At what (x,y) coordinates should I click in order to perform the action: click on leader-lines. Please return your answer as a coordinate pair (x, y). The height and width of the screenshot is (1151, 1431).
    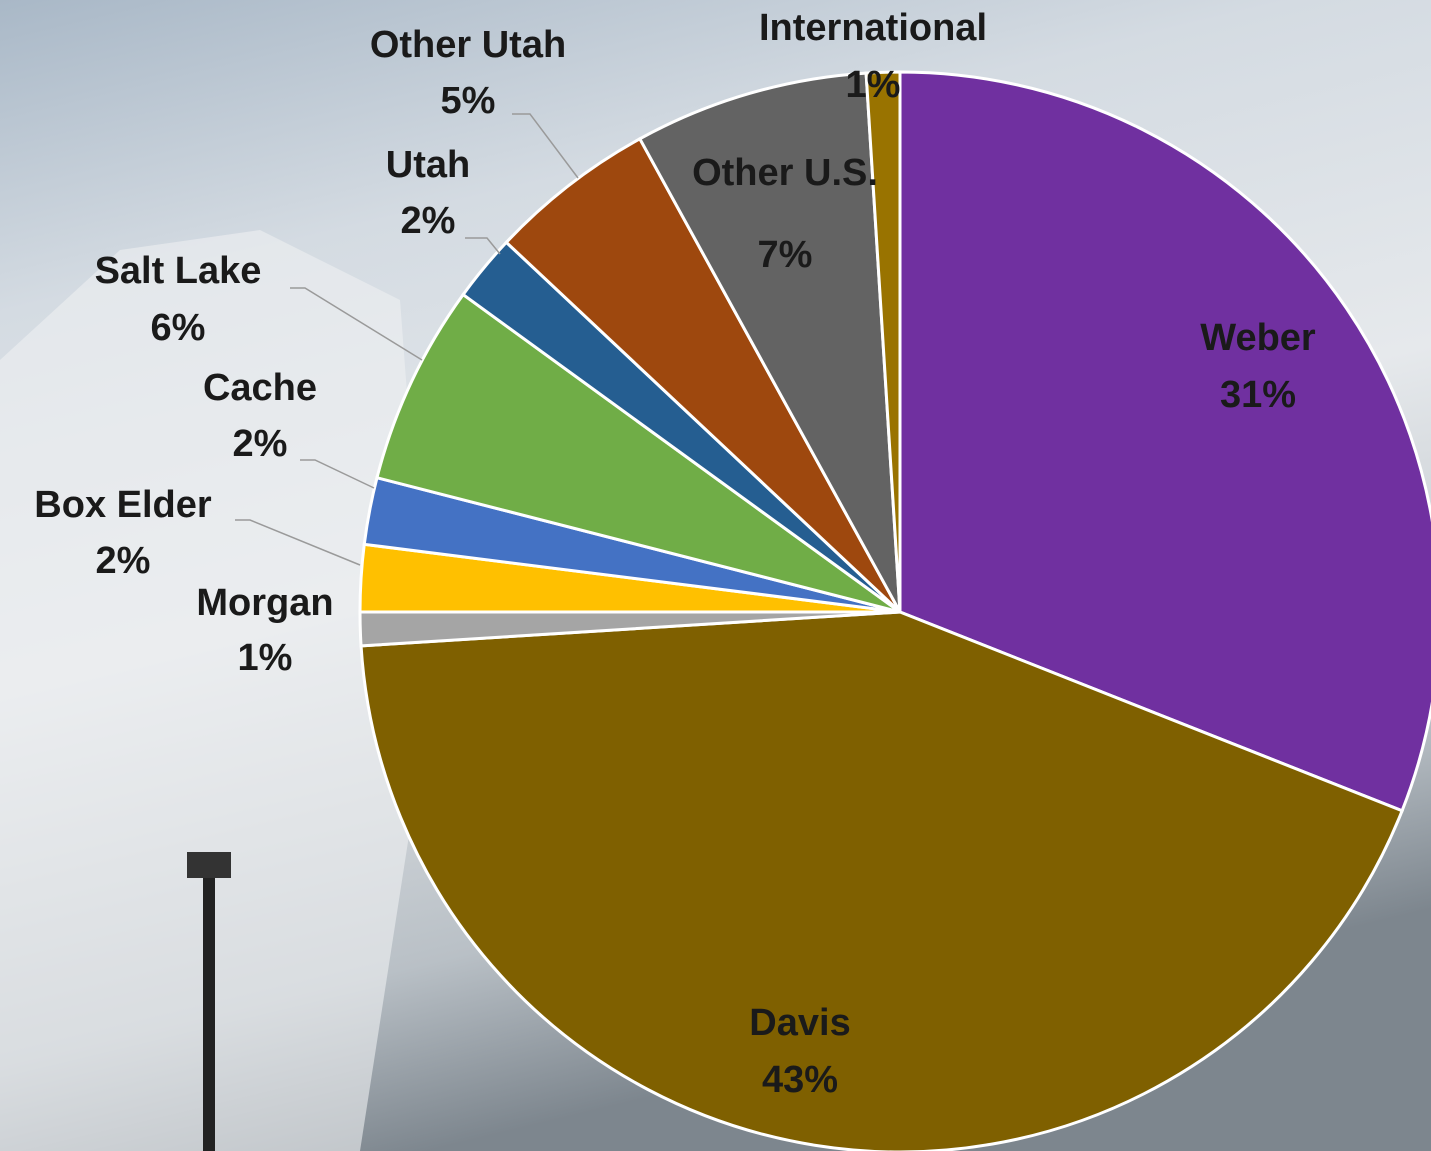
    Looking at the image, I should click on (407, 339).